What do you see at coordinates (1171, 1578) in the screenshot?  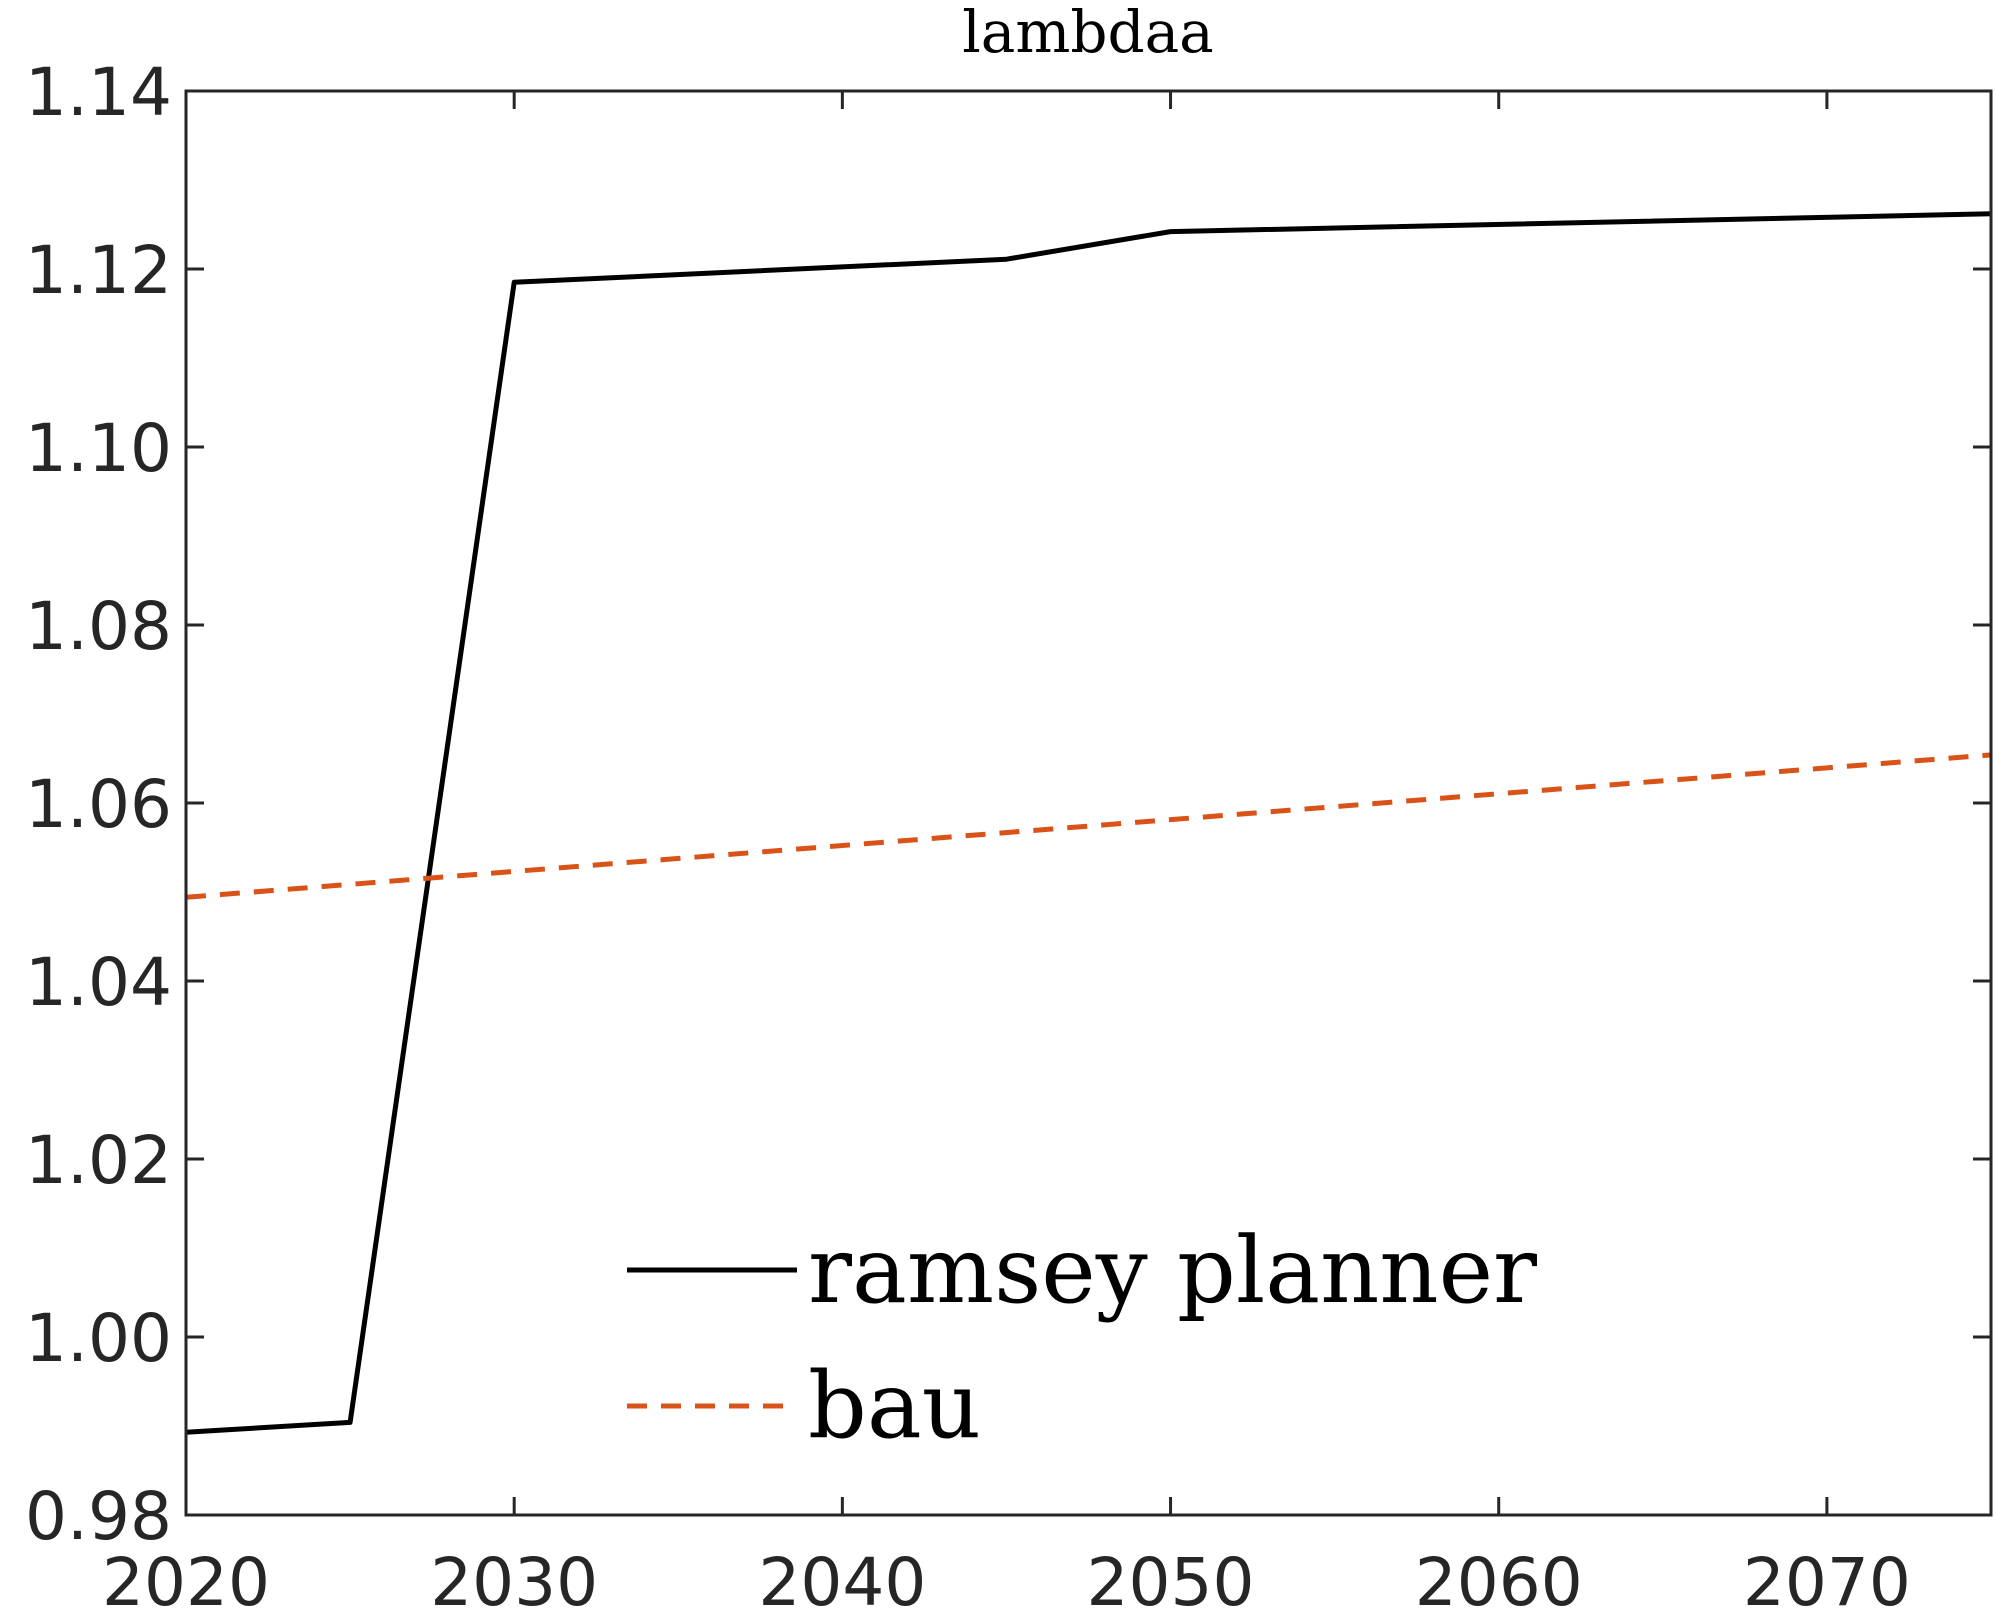 I see `x-tick-label-2050: 2050` at bounding box center [1171, 1578].